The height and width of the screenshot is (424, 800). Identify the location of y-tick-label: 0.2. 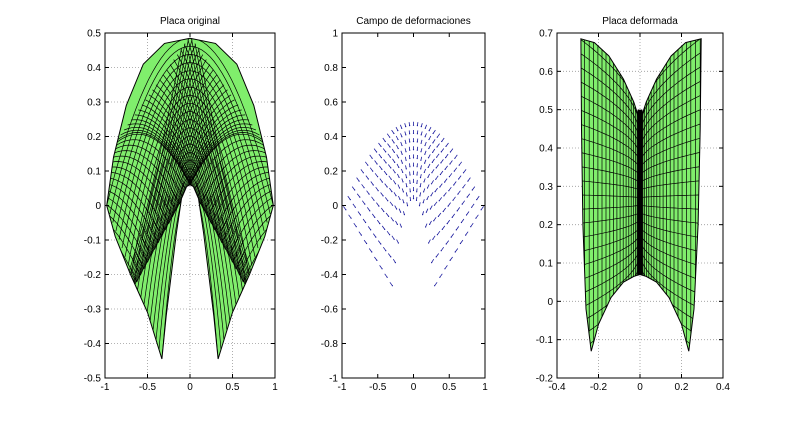
(331, 172).